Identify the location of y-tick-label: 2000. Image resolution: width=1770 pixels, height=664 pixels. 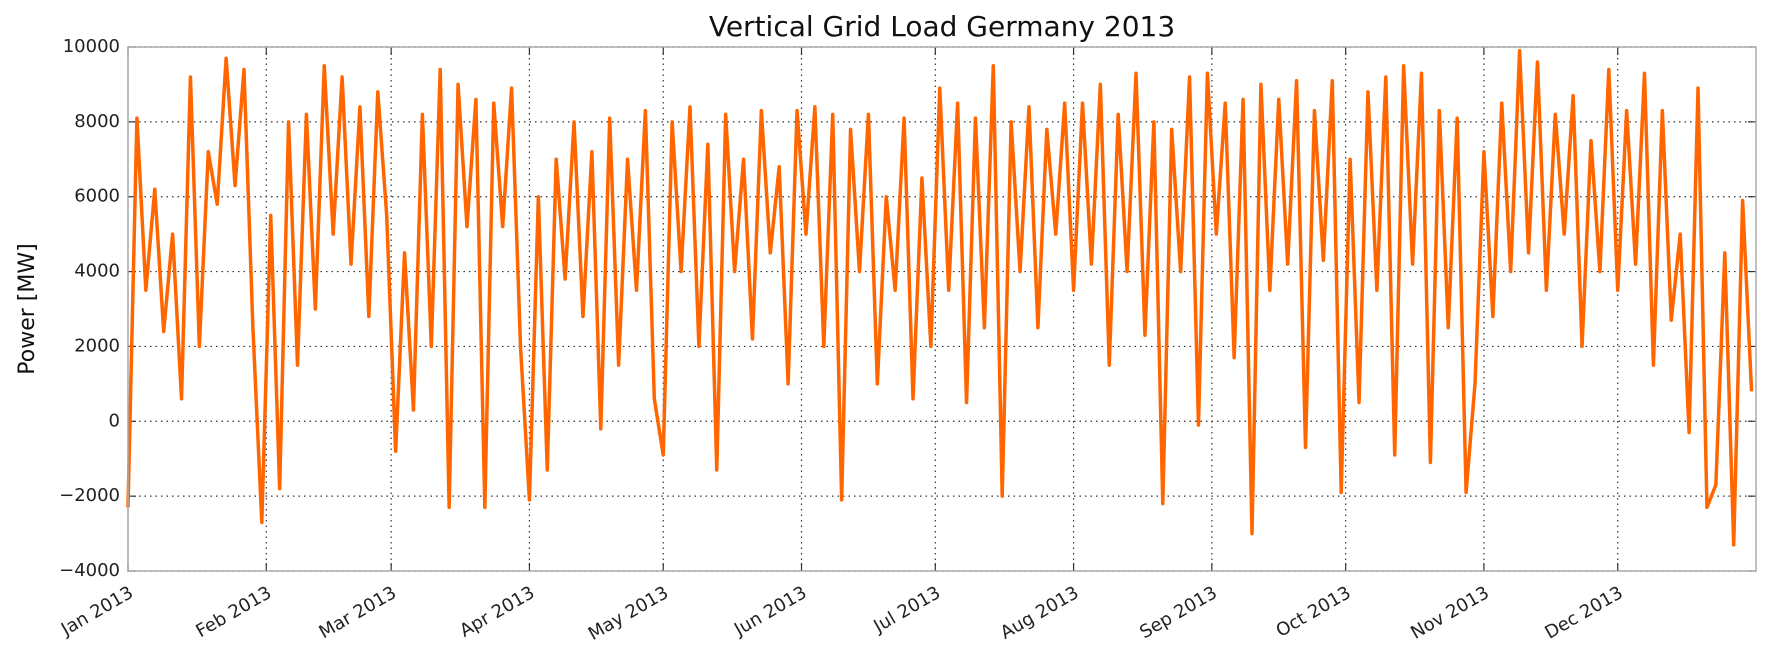
(97, 345).